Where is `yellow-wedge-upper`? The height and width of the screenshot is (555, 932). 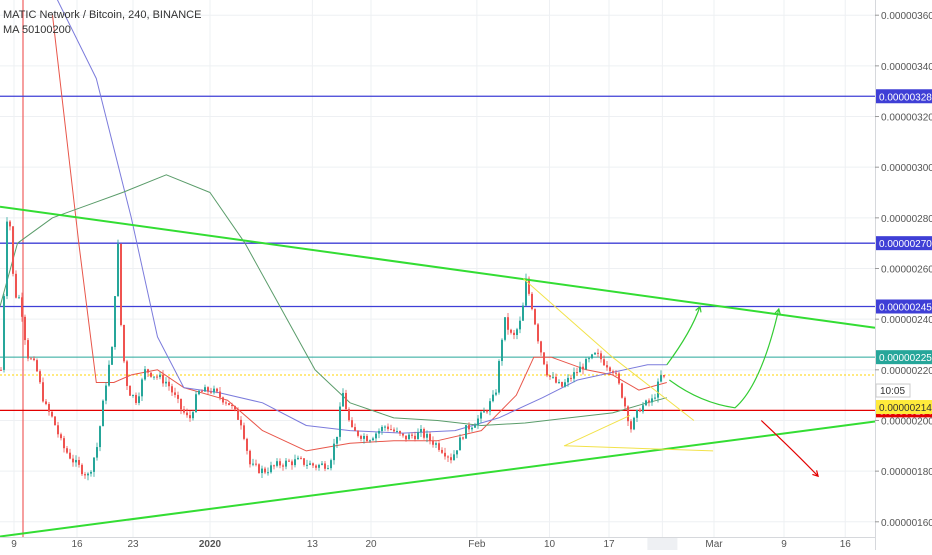 yellow-wedge-upper is located at coordinates (608, 349).